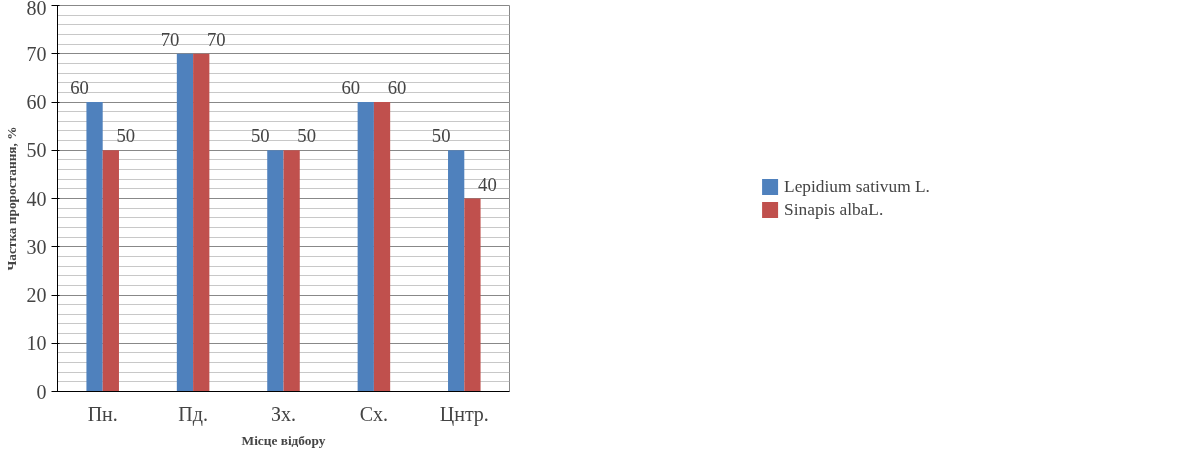 Image resolution: width=1192 pixels, height=461 pixels. I want to click on y-tick-label: 70, so click(36, 53).